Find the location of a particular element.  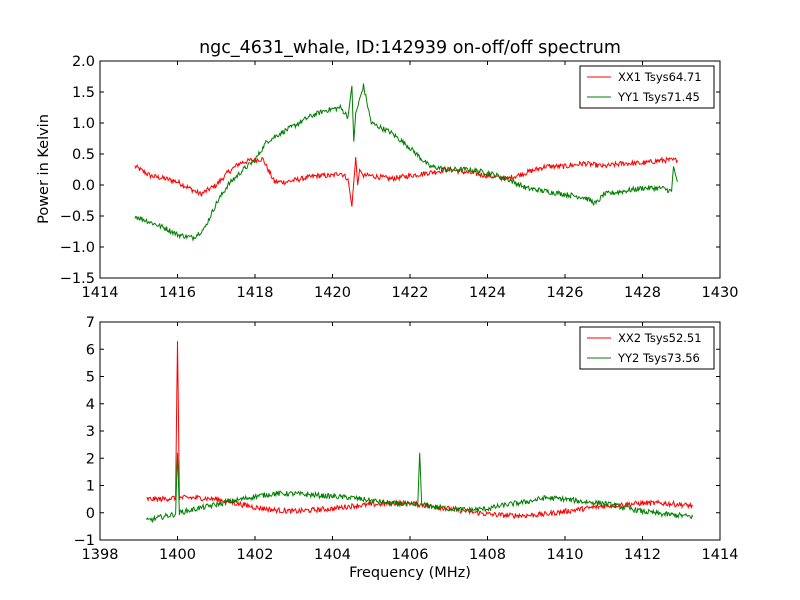

x-tick-label: 1422 is located at coordinates (410, 293).